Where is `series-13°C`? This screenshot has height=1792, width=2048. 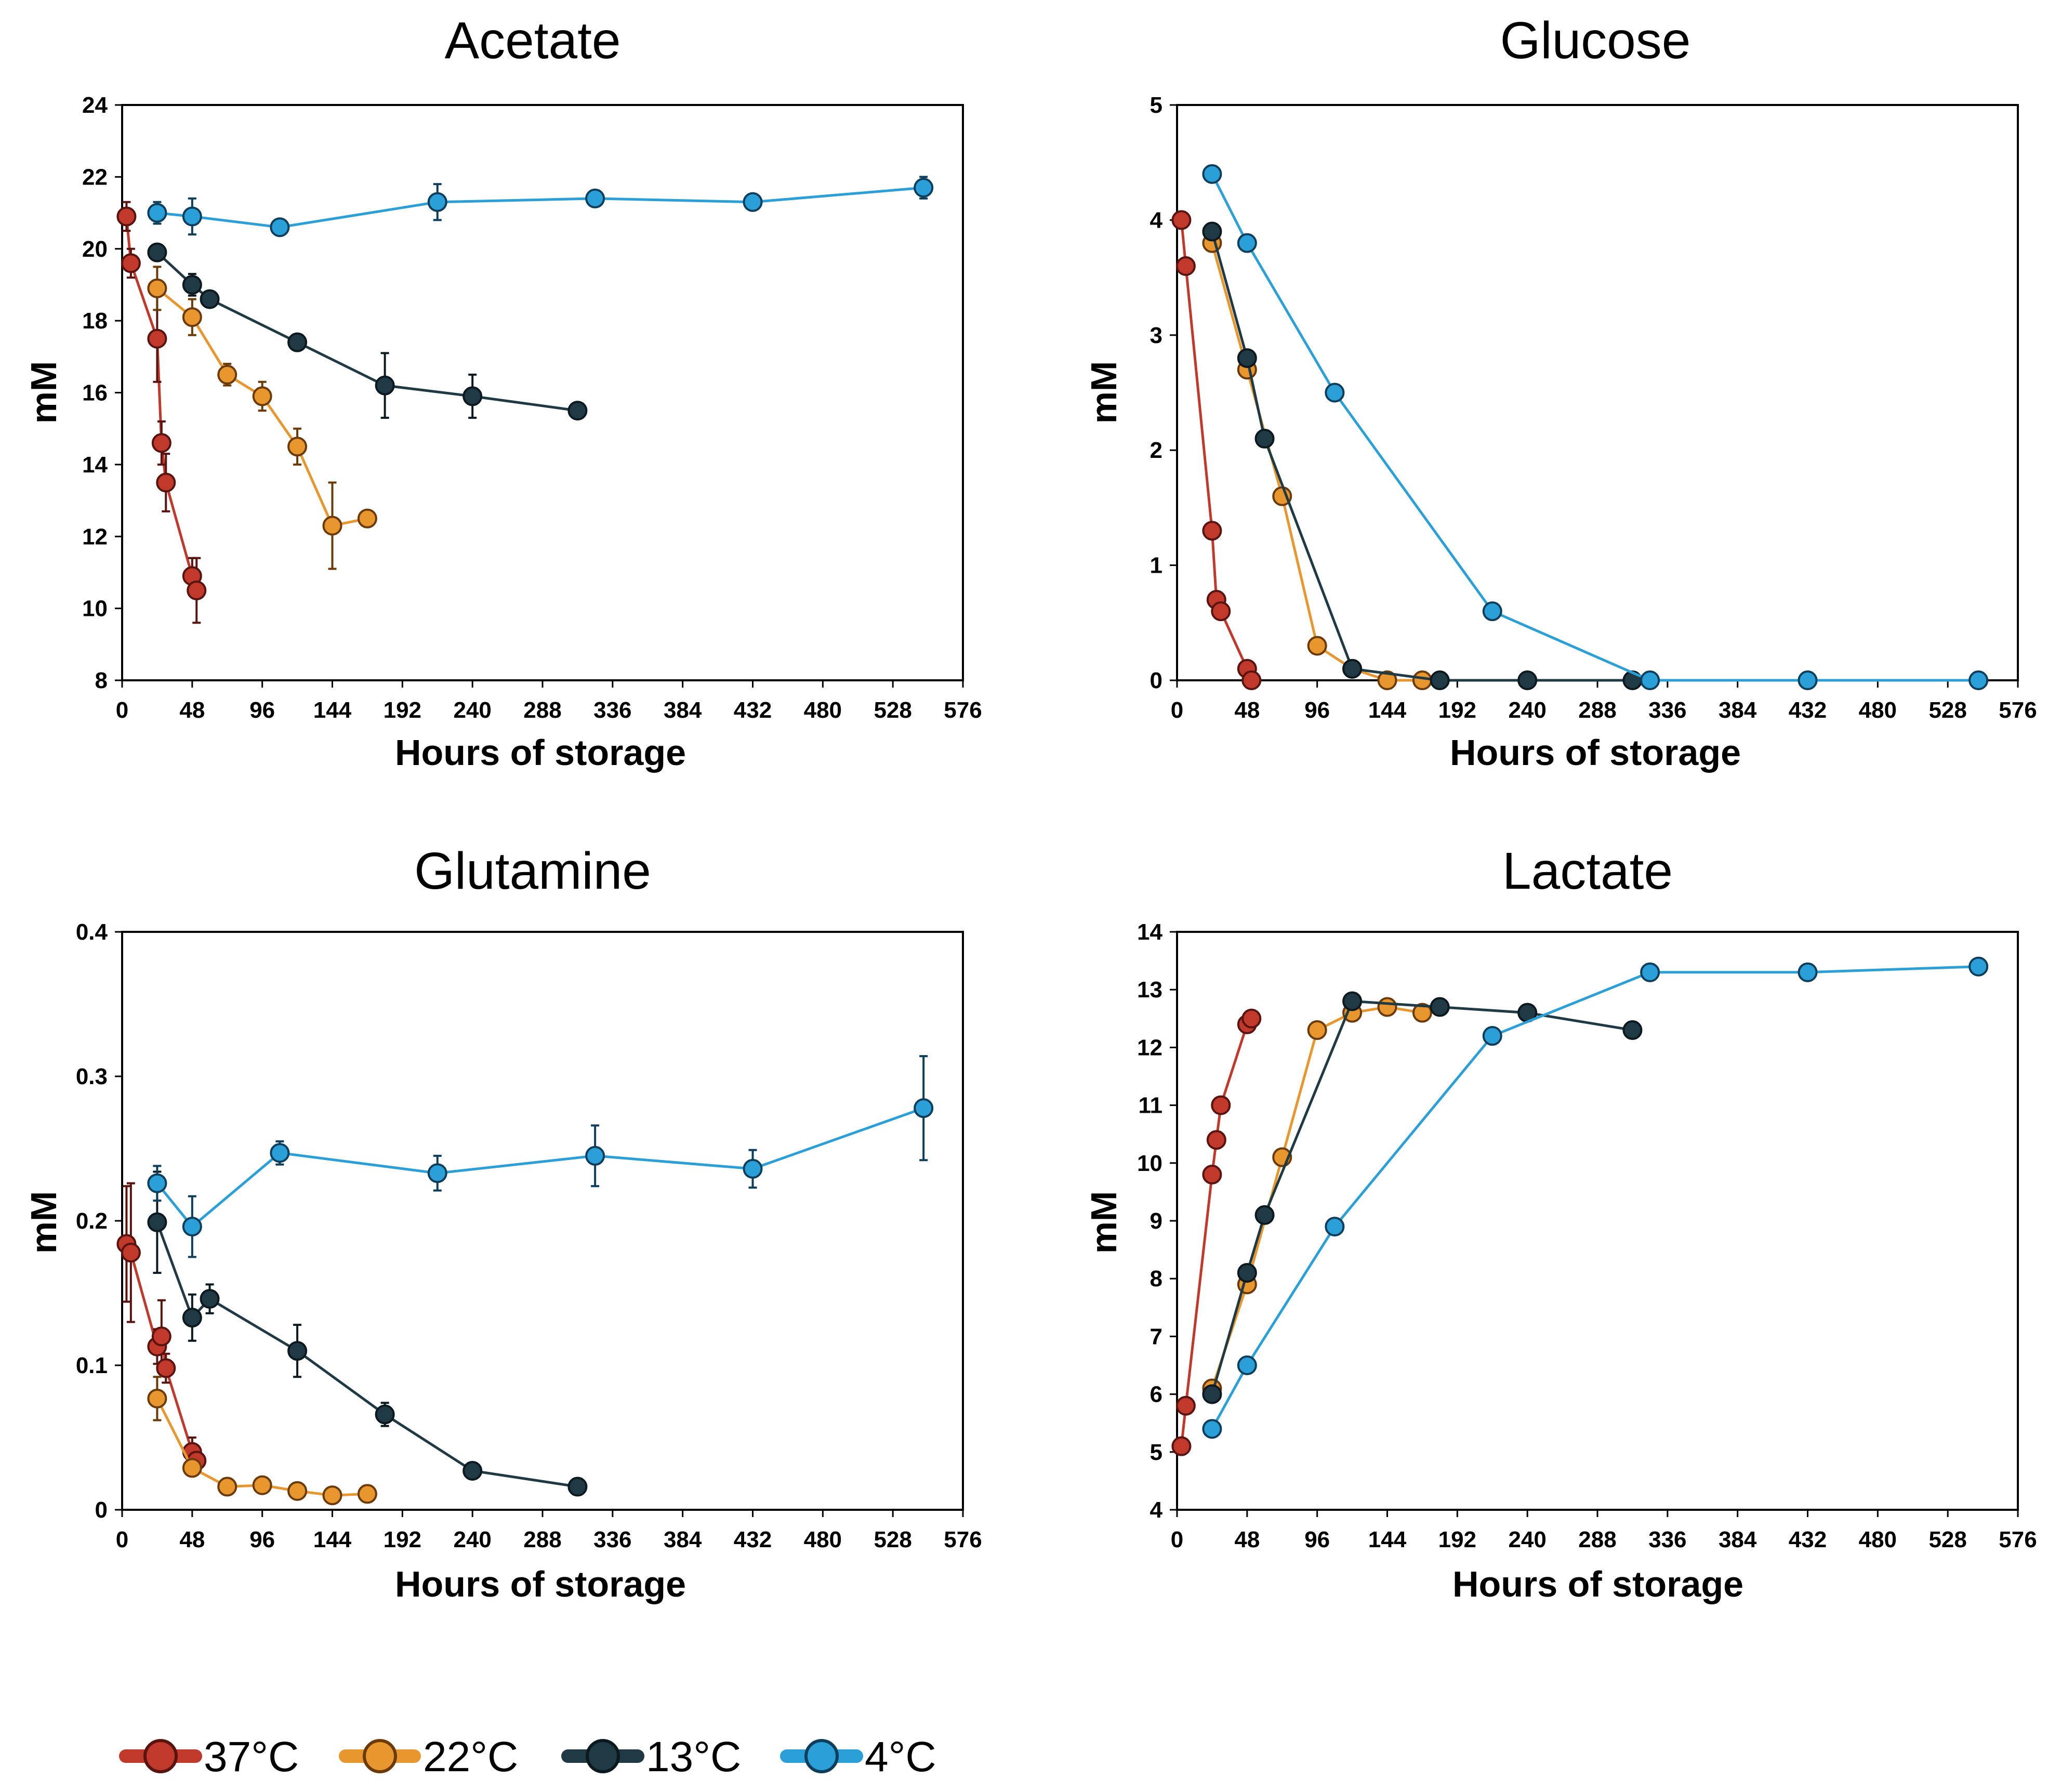 series-13°C is located at coordinates (367, 1333).